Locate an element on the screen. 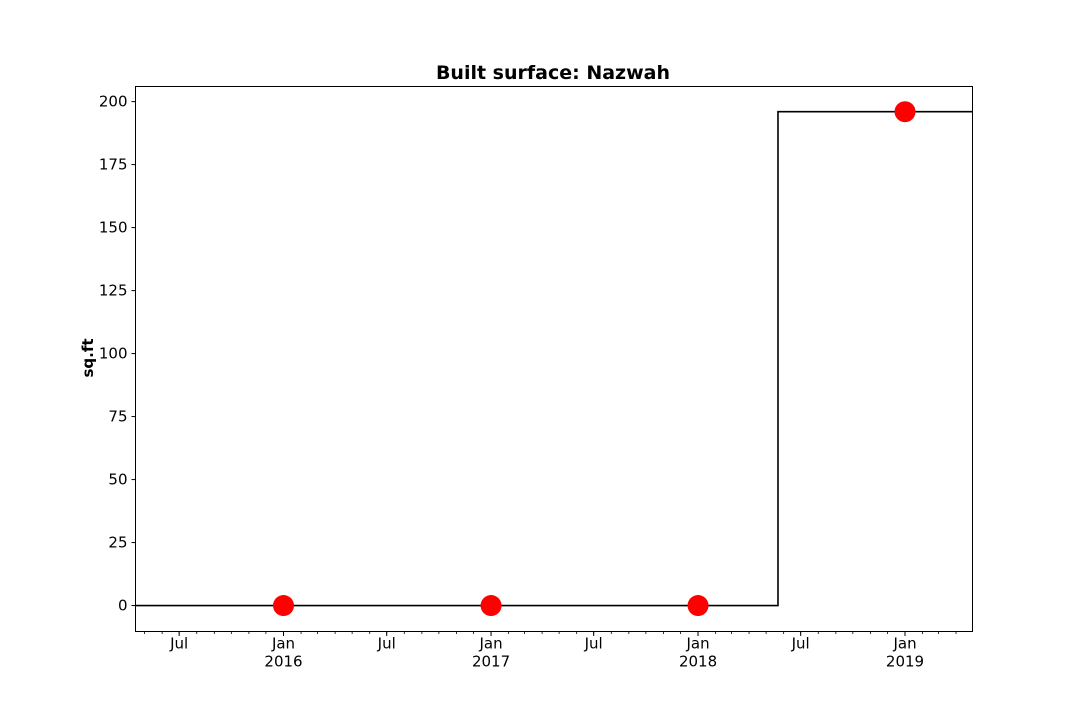 The width and height of the screenshot is (1080, 720). x-tick-year-label: 2016 is located at coordinates (283, 662).